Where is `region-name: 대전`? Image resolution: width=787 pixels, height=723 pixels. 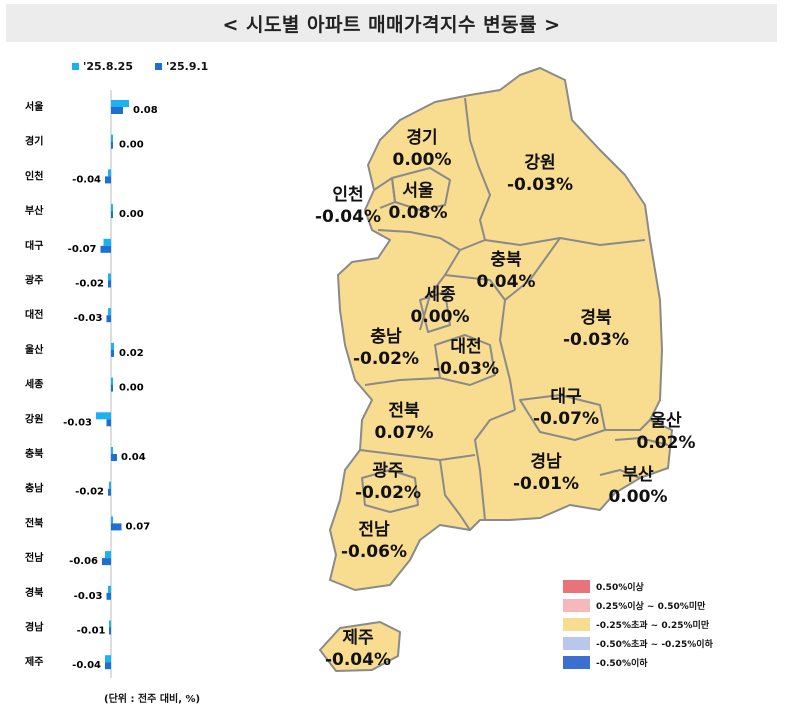
region-name: 대전 is located at coordinates (465, 347).